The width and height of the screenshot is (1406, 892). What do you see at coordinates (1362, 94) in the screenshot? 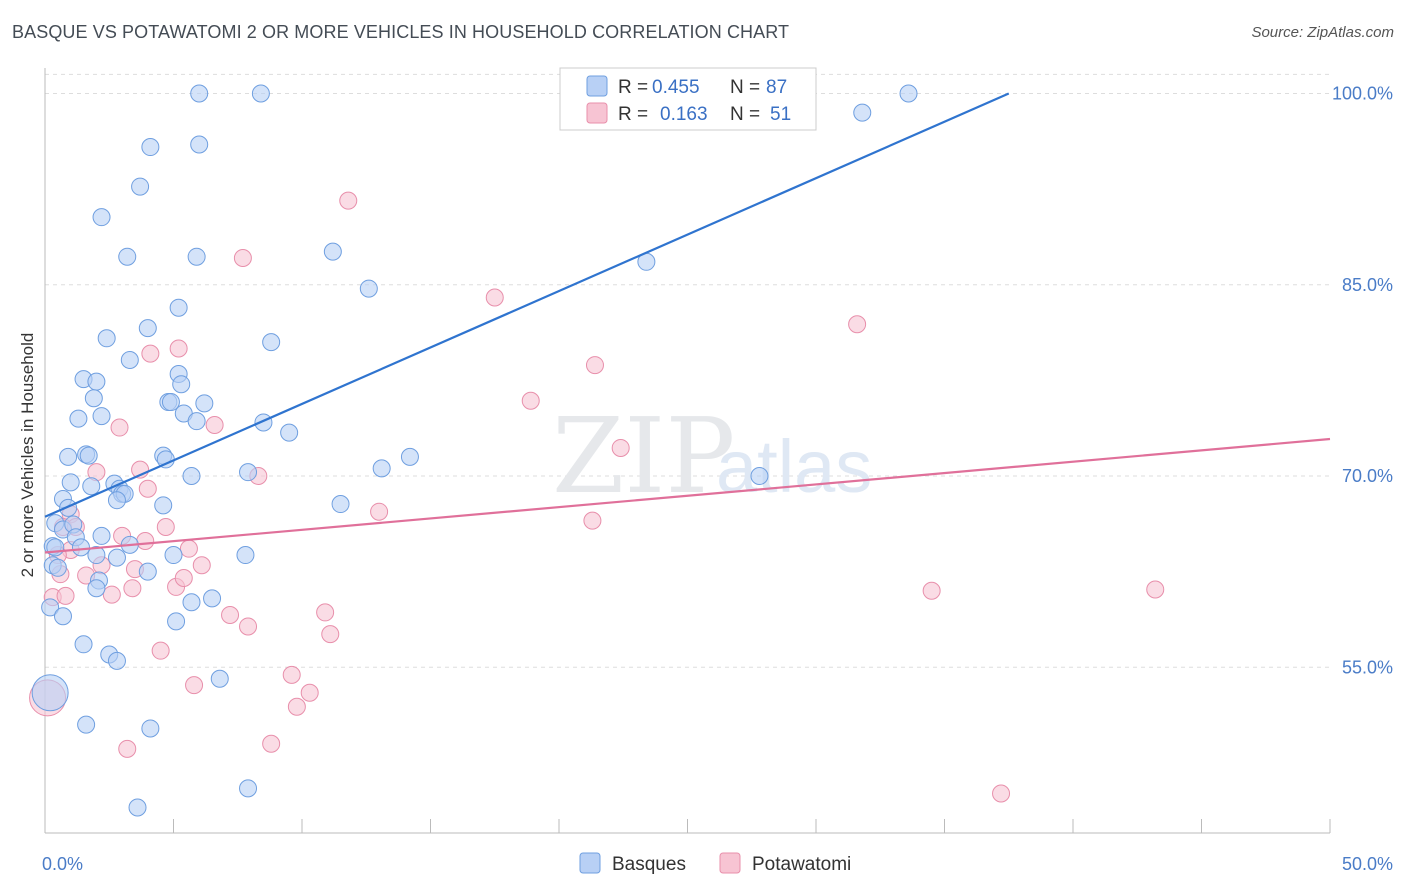
I see `y-tick-label-3: 100.0%` at bounding box center [1362, 94].